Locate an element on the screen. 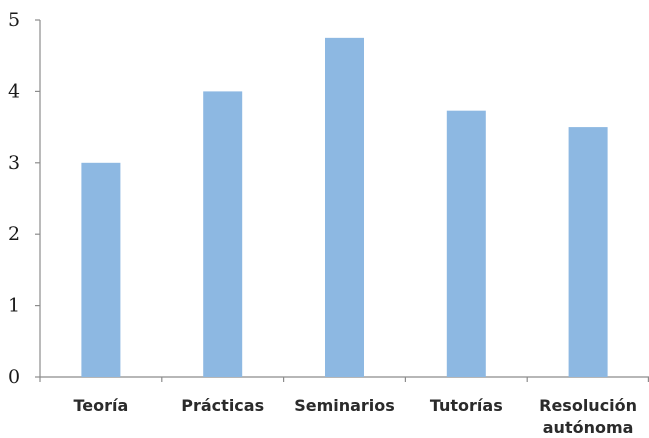  y-tick-label: 5 is located at coordinates (14, 20).